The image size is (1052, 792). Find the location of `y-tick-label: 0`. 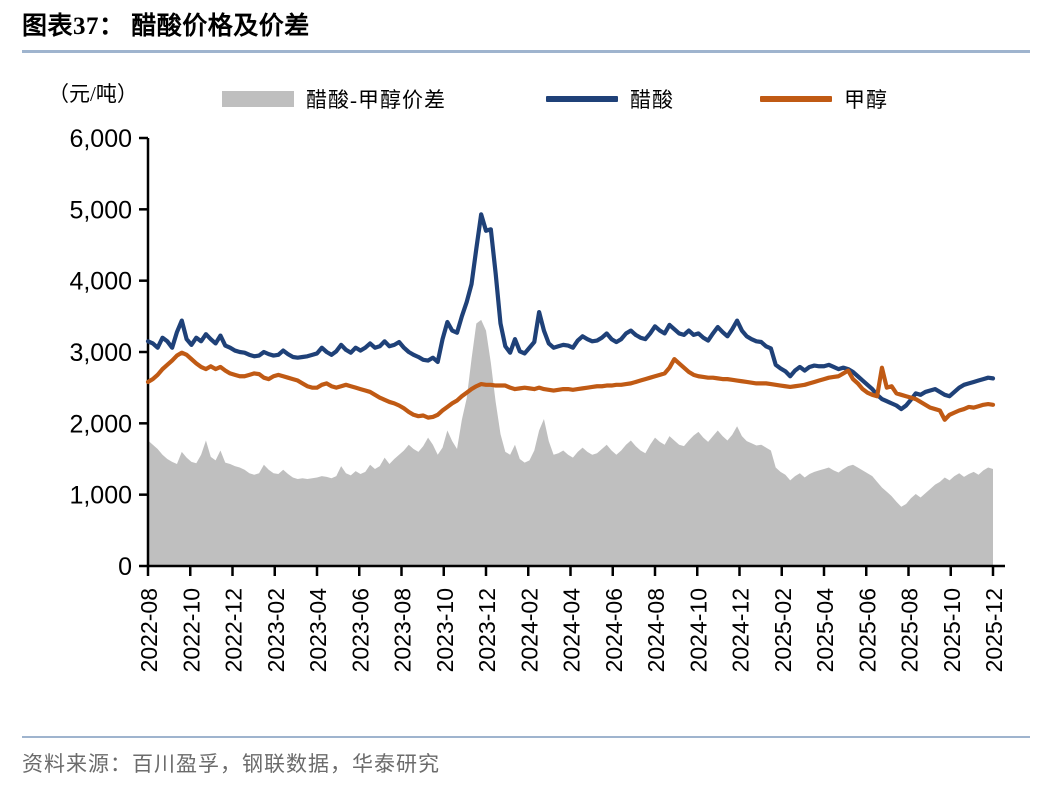

y-tick-label: 0 is located at coordinates (125, 567).